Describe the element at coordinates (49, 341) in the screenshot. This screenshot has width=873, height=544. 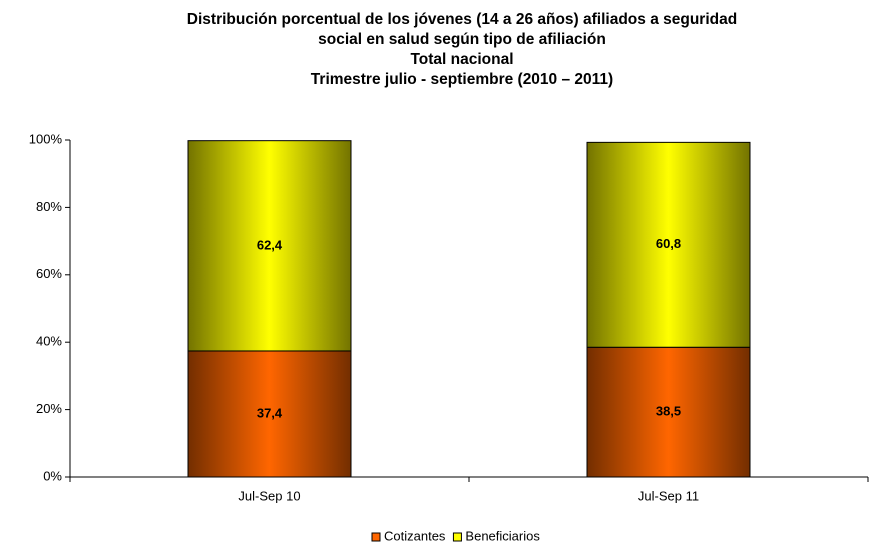
I see `y-tick-label: 40%` at that location.